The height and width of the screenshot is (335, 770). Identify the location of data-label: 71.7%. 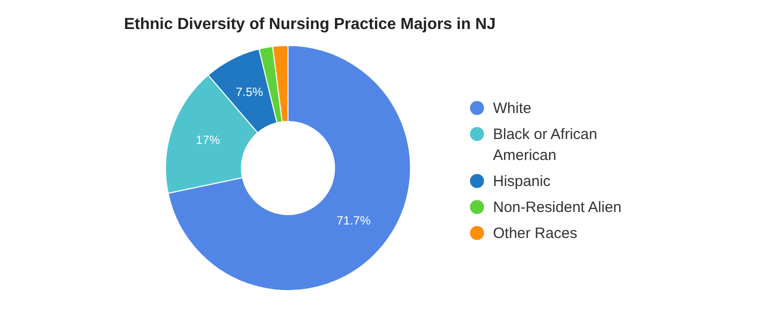
(353, 221).